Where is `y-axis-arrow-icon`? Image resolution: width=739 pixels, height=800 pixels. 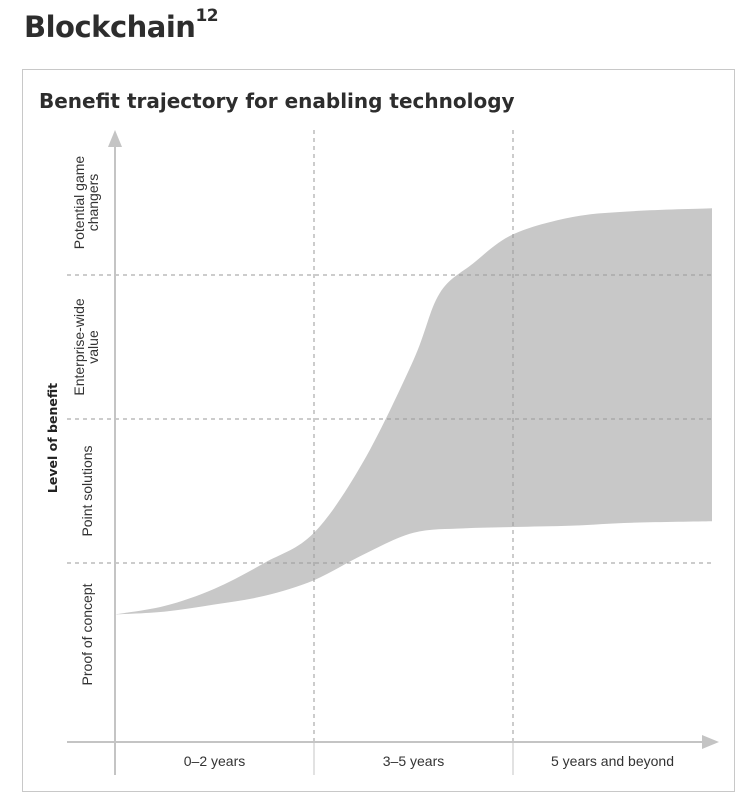
y-axis-arrow-icon is located at coordinates (115, 138).